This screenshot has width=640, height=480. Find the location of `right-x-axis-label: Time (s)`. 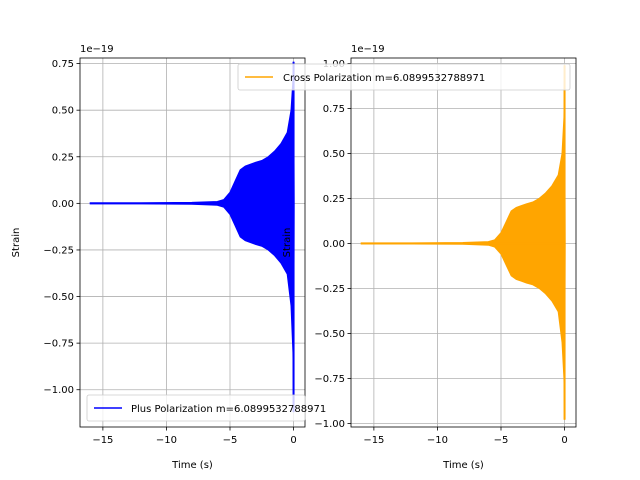

right-x-axis-label: Time (s) is located at coordinates (463, 465).